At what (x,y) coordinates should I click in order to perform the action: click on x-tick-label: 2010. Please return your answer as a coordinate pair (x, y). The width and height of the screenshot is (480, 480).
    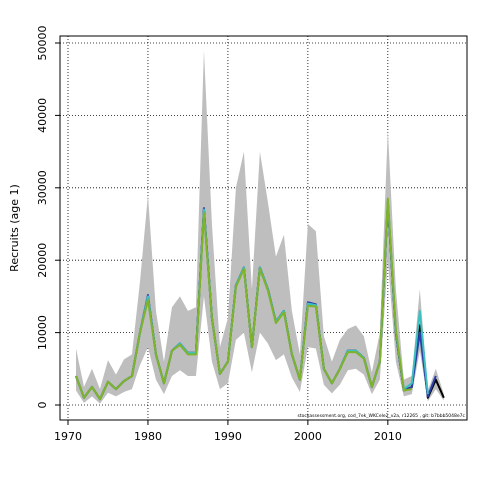
    Looking at the image, I should click on (388, 436).